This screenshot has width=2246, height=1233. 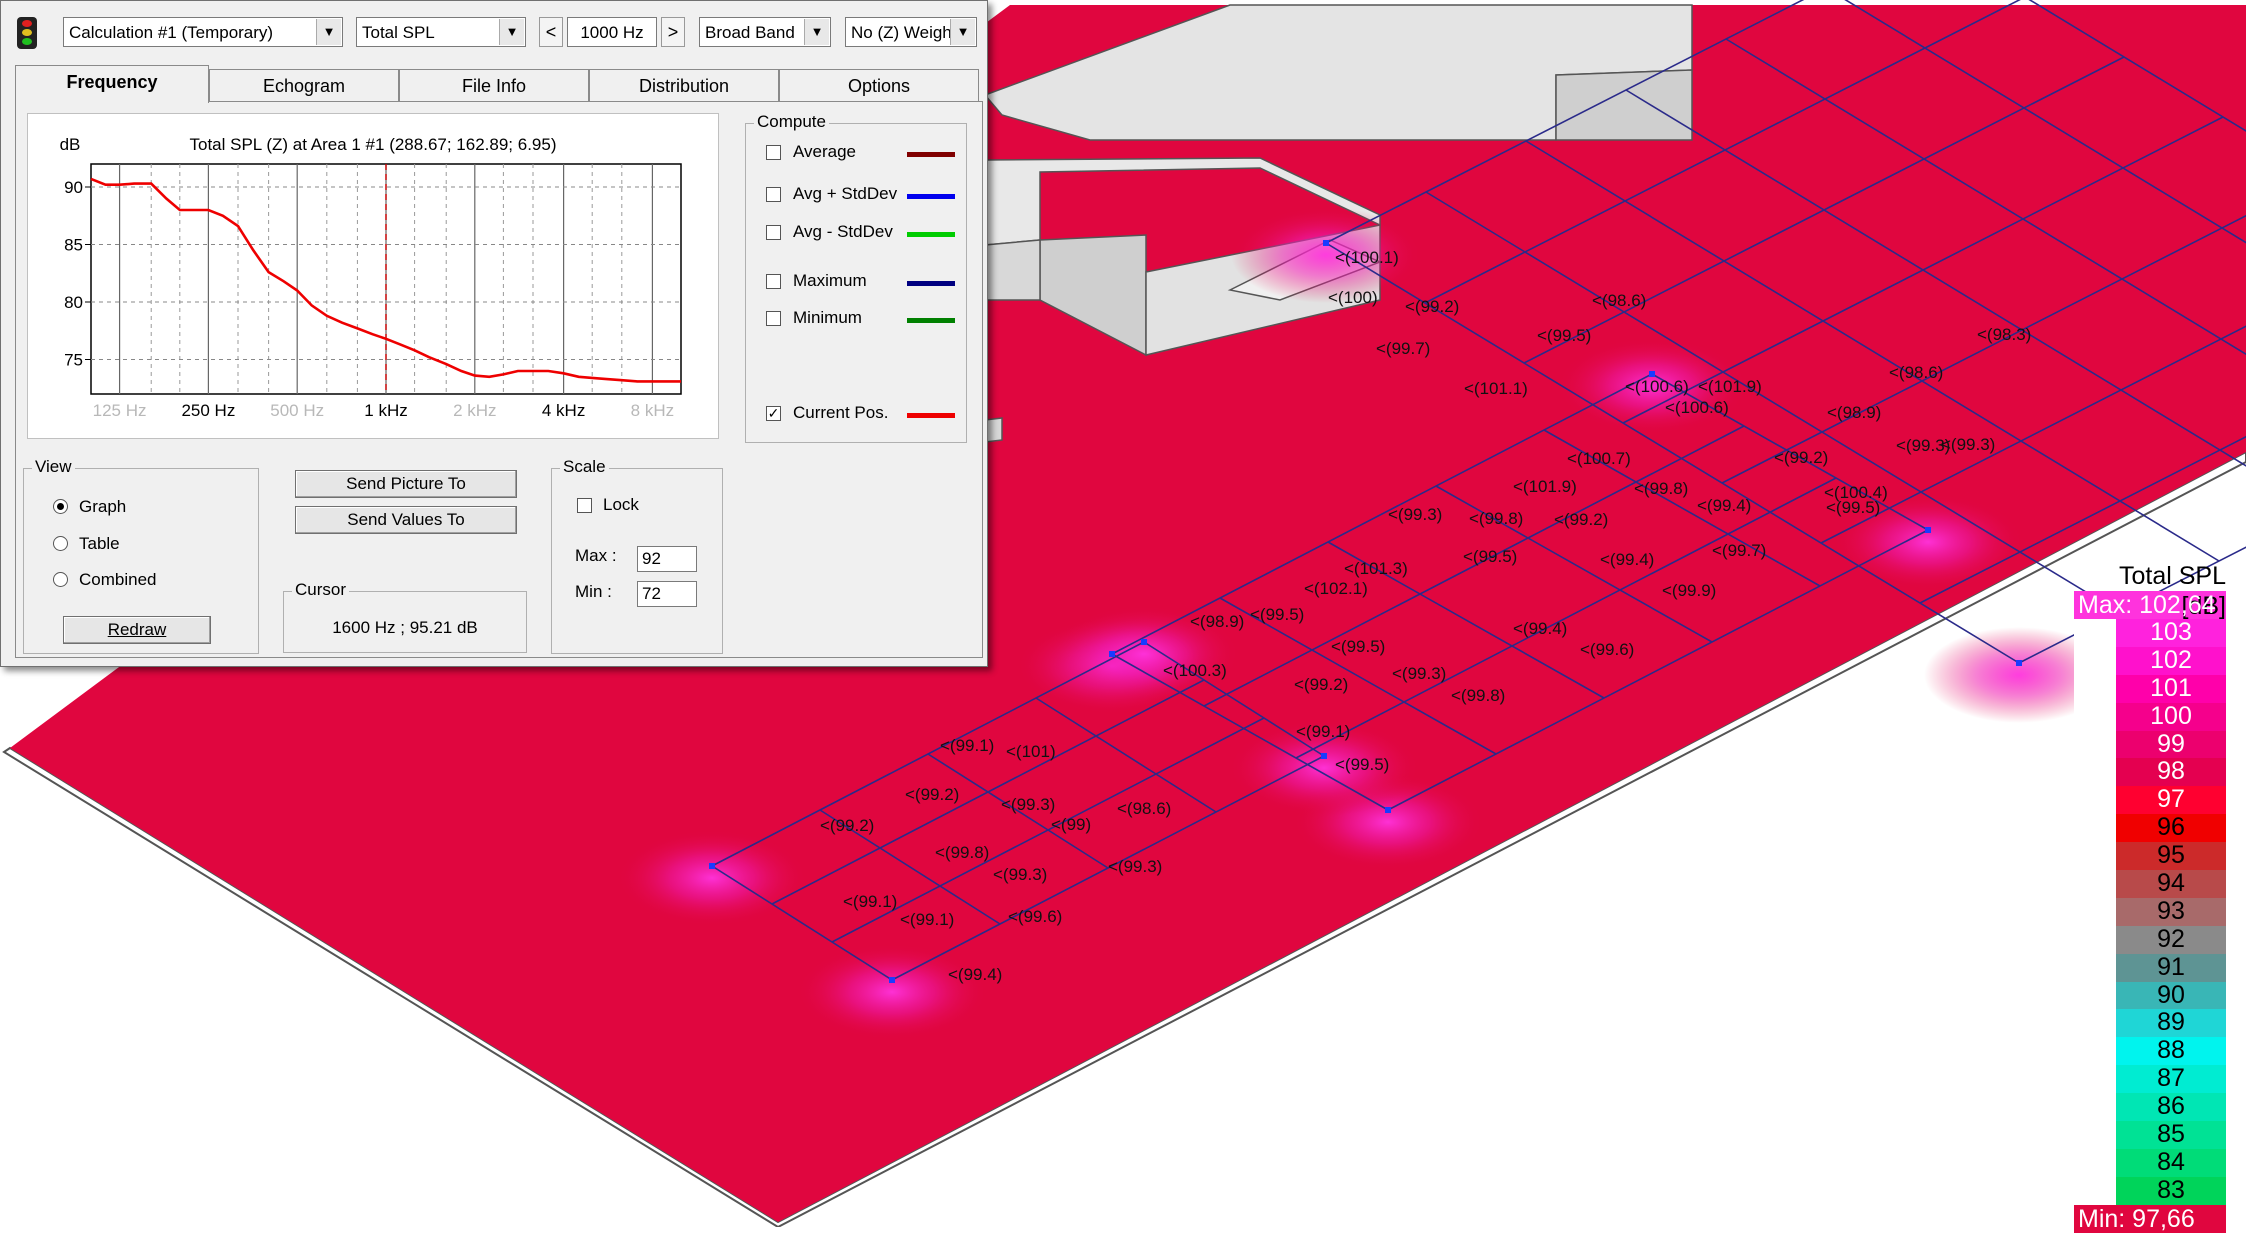 What do you see at coordinates (825, 151) in the screenshot?
I see `compute-label: Average` at bounding box center [825, 151].